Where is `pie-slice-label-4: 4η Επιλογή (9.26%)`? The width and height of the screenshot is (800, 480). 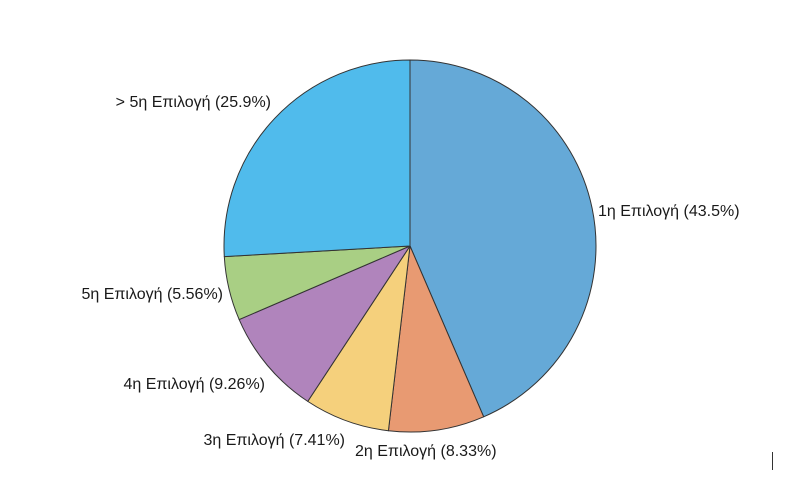
pie-slice-label-4: 4η Επιλογή (9.26%) is located at coordinates (194, 384).